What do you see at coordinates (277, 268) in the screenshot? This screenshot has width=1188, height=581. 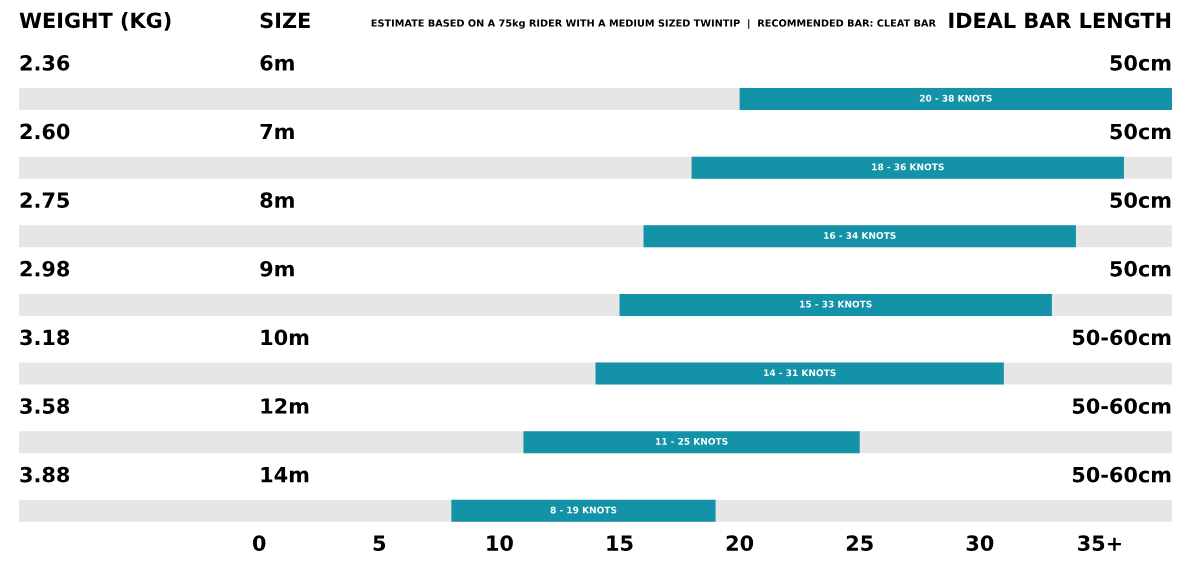 I see `y-tick-label: 9m` at bounding box center [277, 268].